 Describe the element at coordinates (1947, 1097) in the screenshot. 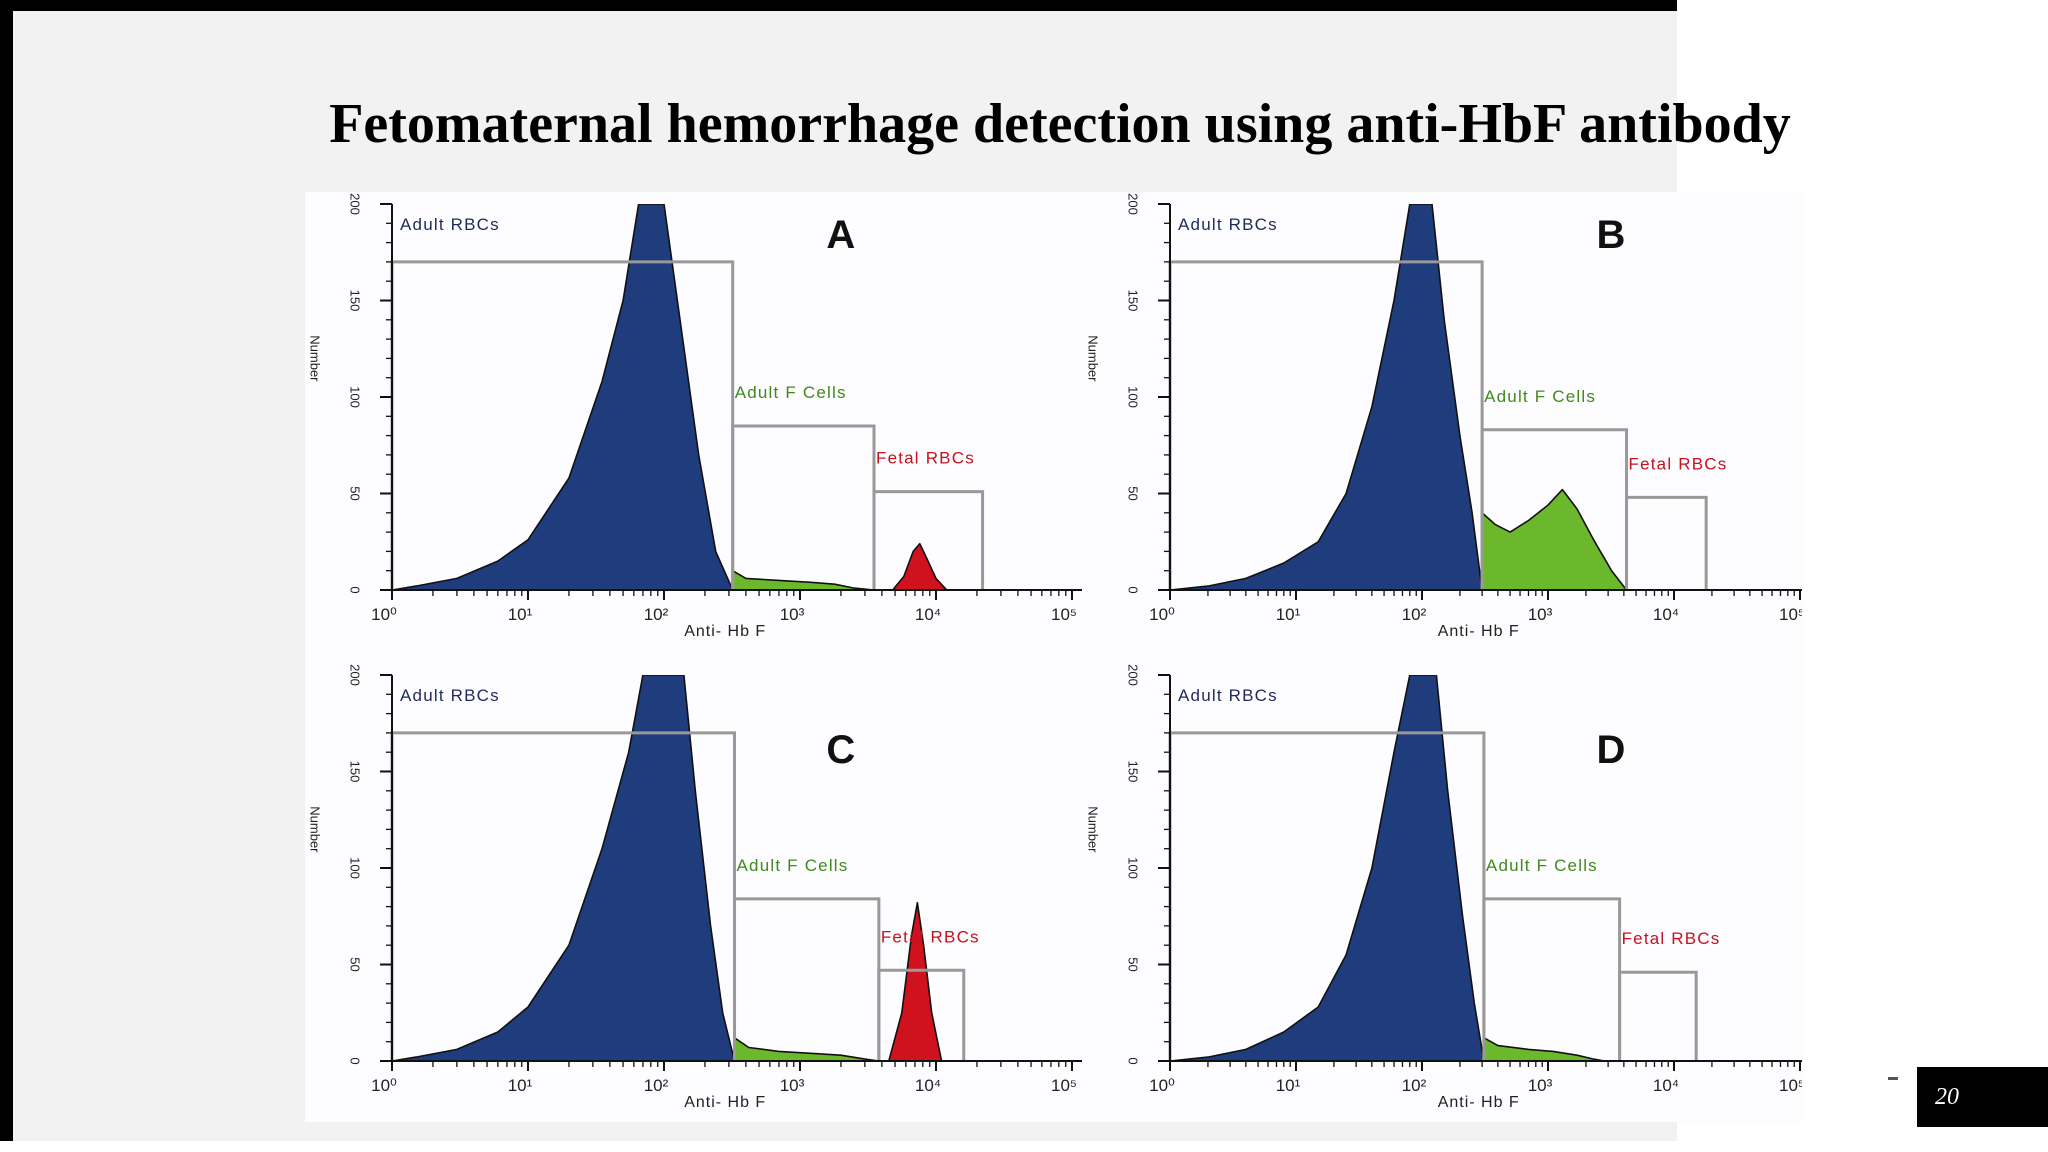

I see `page-number: 20` at that location.